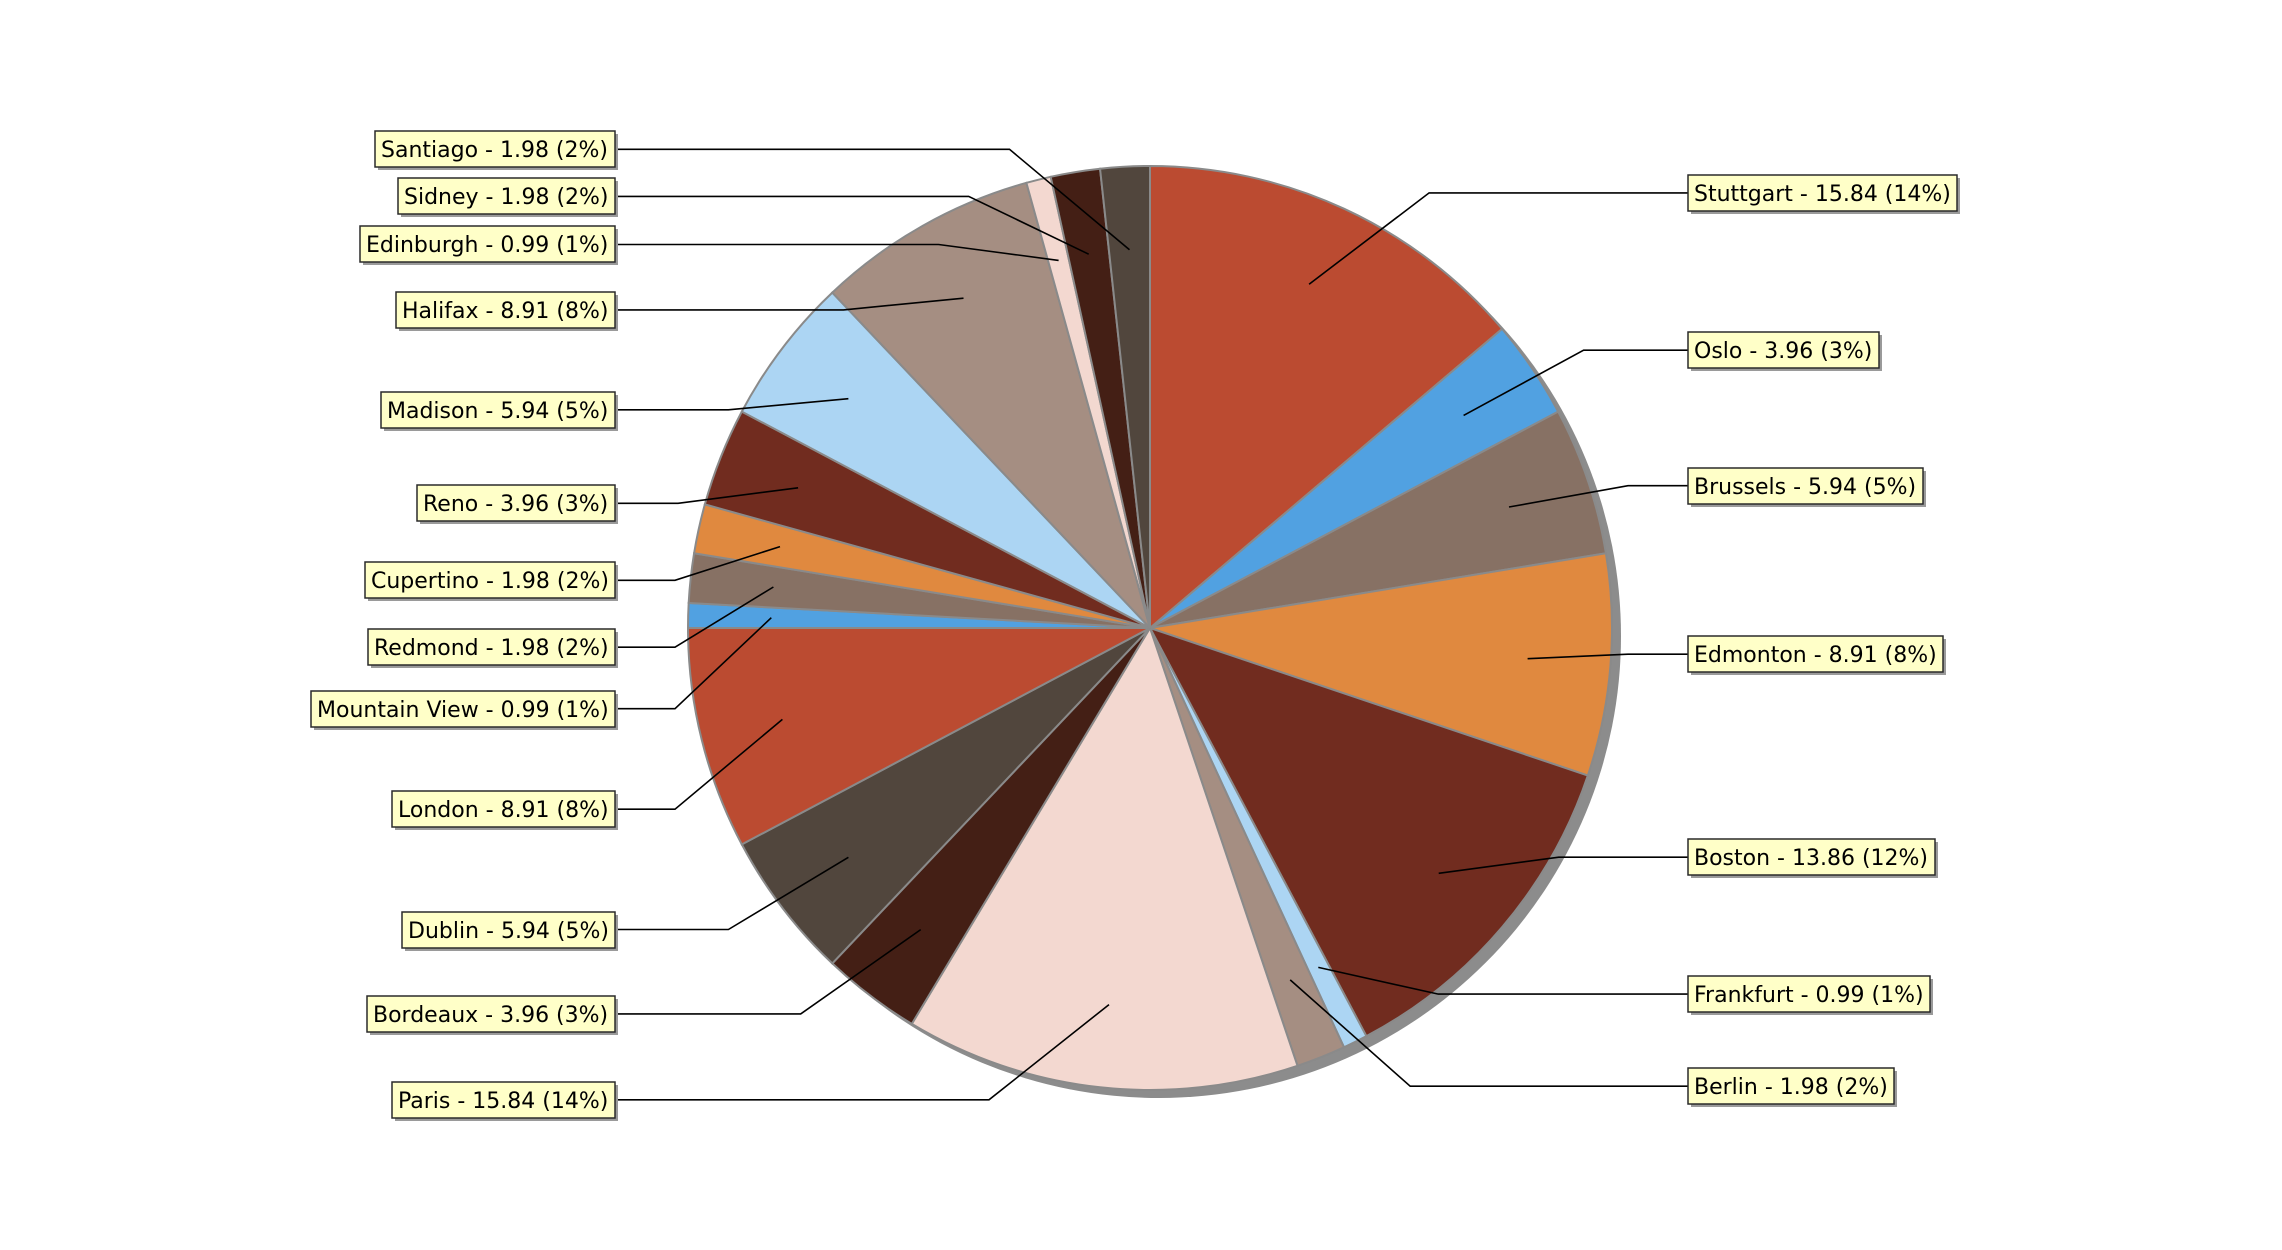 The image size is (2282, 1250). What do you see at coordinates (789, 304) in the screenshot?
I see `leader-line-halifax` at bounding box center [789, 304].